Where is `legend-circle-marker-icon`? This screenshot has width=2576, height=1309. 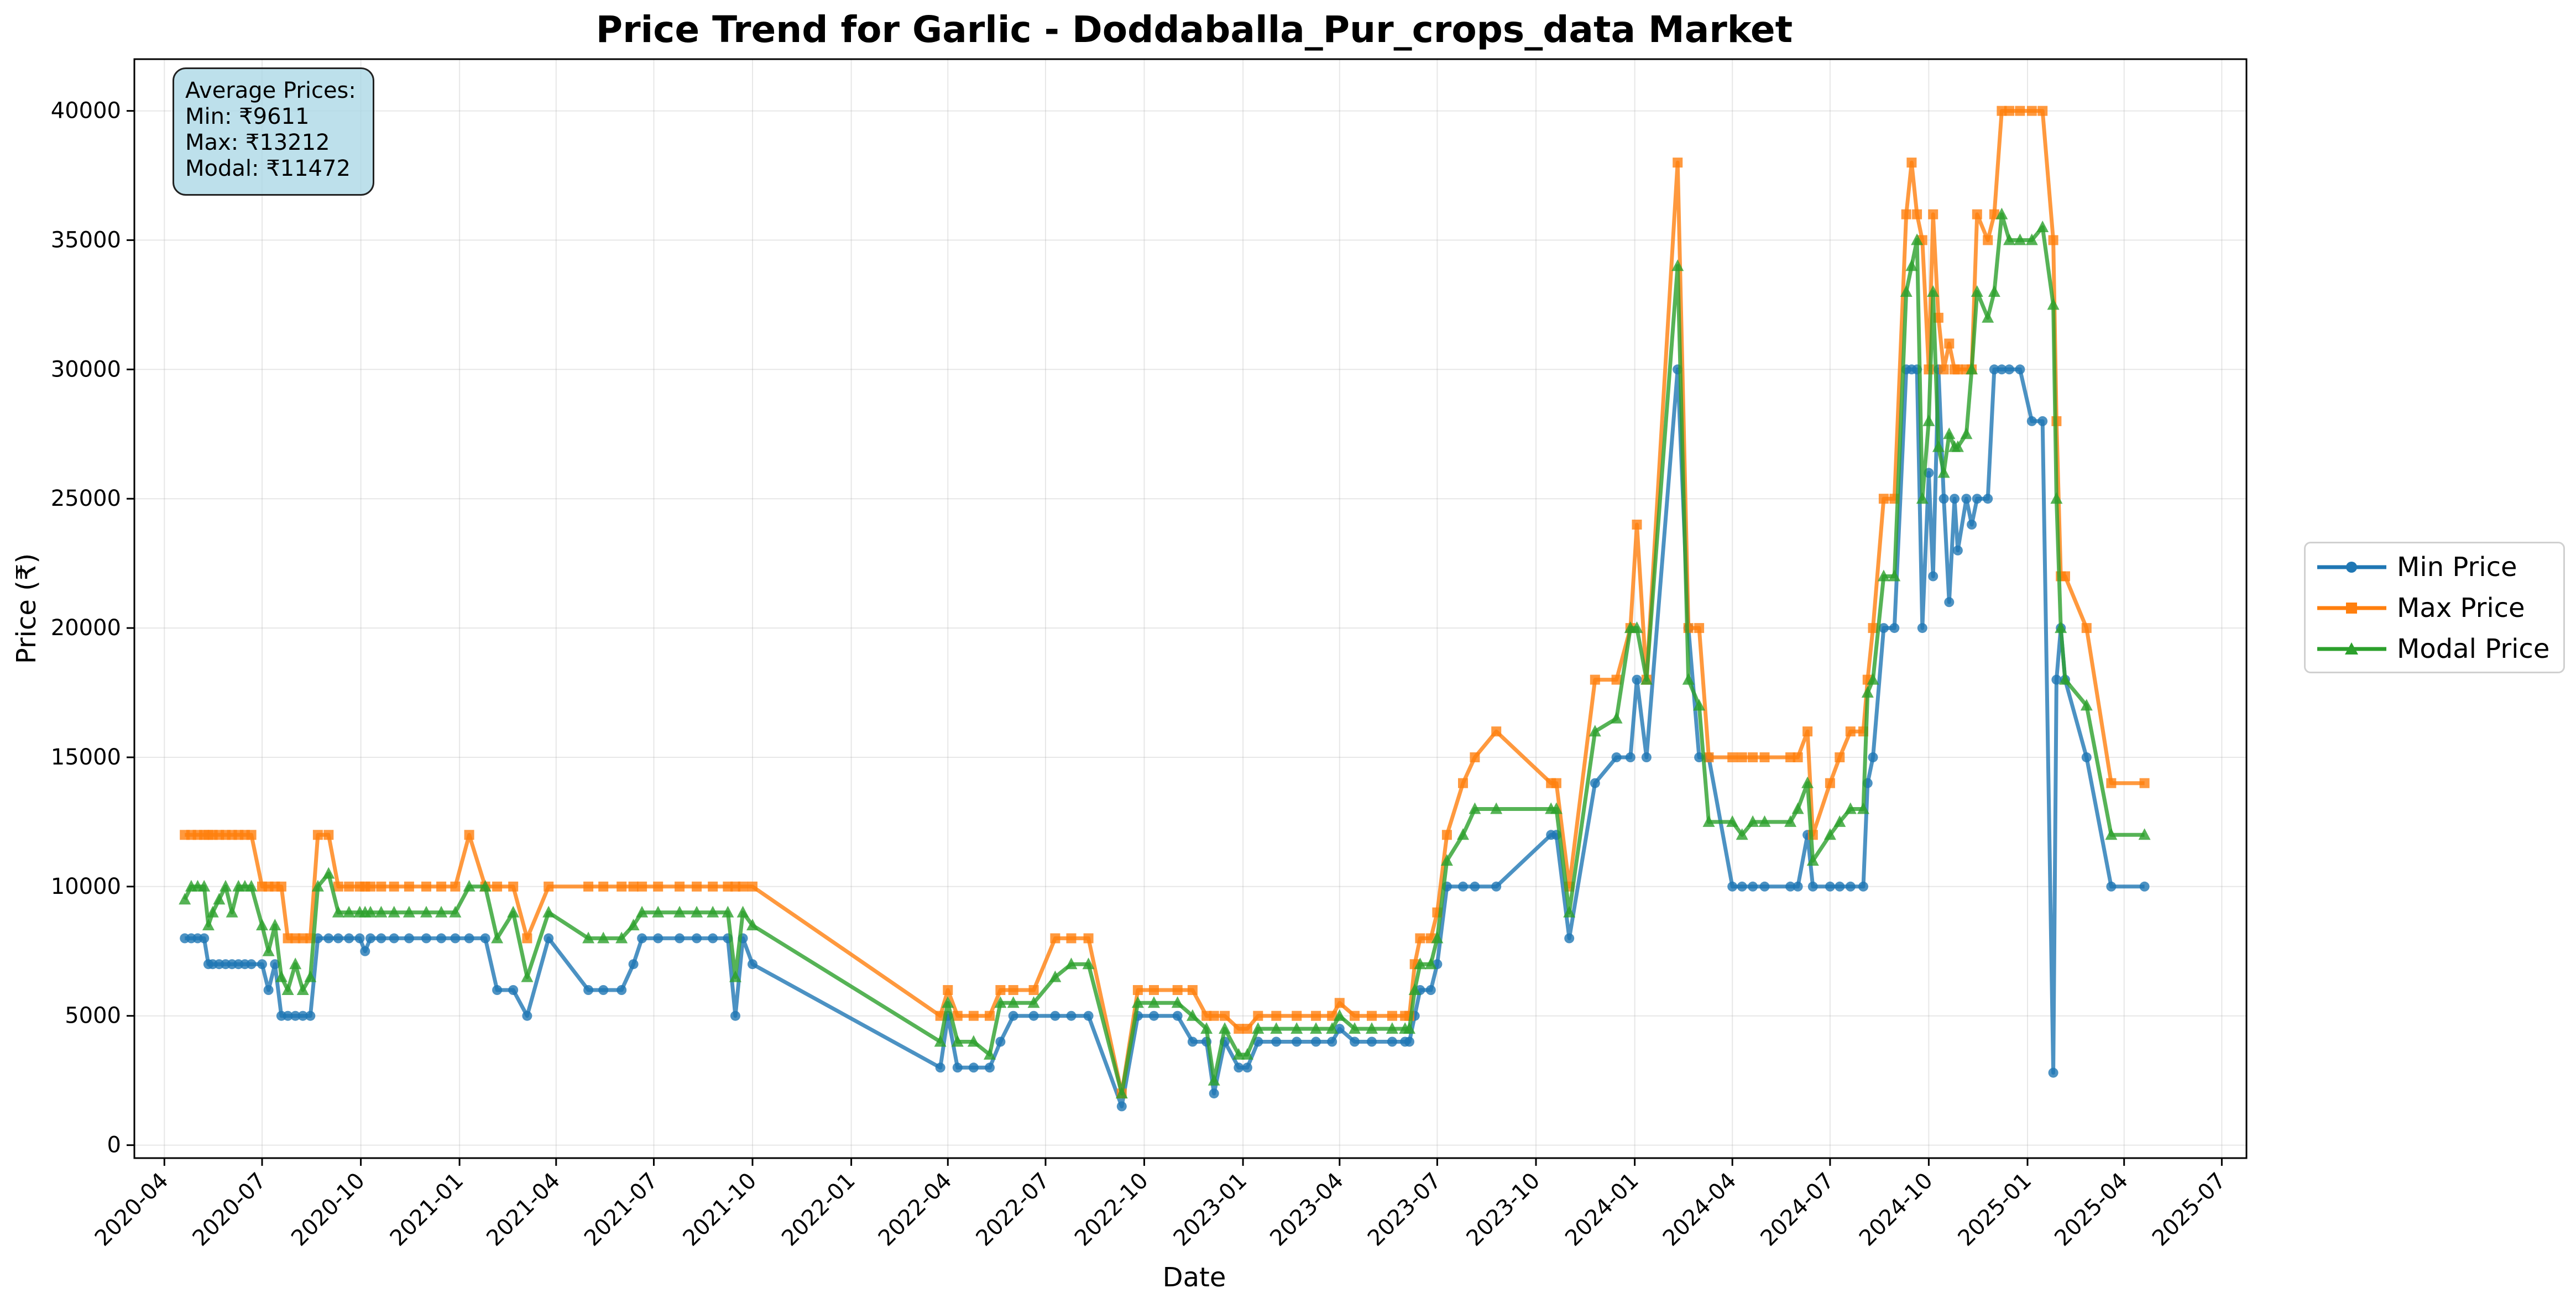
legend-circle-marker-icon is located at coordinates (2351, 567).